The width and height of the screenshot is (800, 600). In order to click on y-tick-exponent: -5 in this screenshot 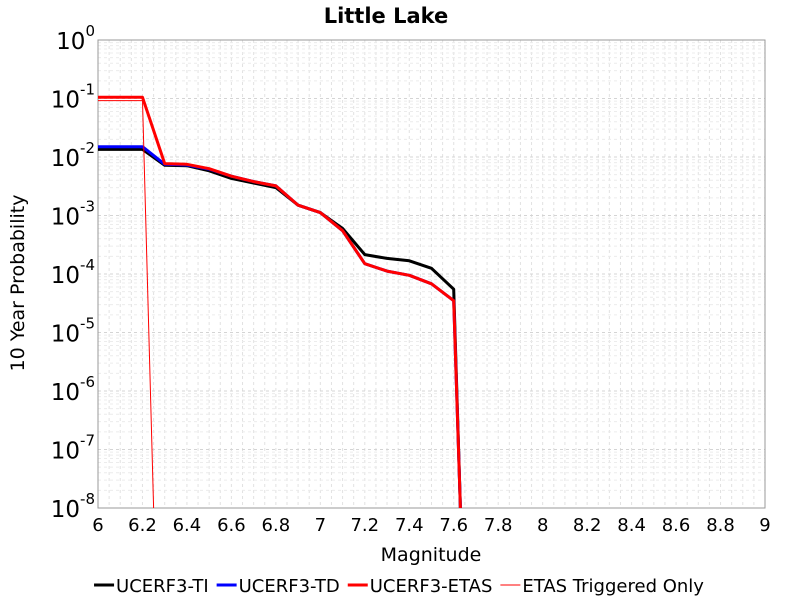, I will do `click(87, 324)`.